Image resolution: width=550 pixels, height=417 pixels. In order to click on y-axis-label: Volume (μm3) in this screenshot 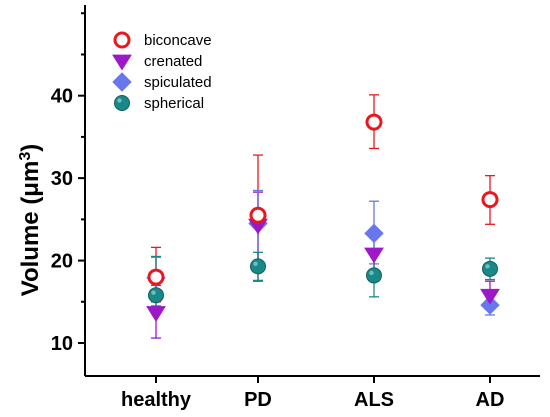, I will do `click(31, 220)`.